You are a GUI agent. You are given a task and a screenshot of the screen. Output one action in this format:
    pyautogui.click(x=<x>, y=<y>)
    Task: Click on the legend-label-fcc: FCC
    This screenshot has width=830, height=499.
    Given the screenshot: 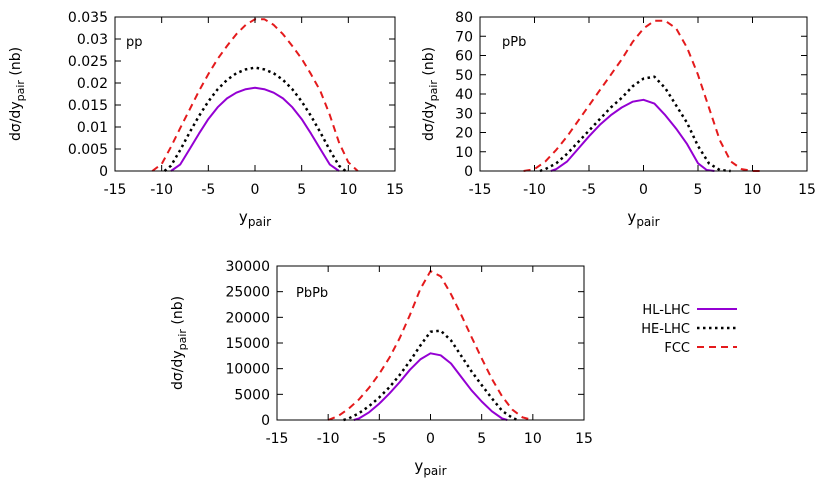 What is the action you would take?
    pyautogui.click(x=677, y=348)
    